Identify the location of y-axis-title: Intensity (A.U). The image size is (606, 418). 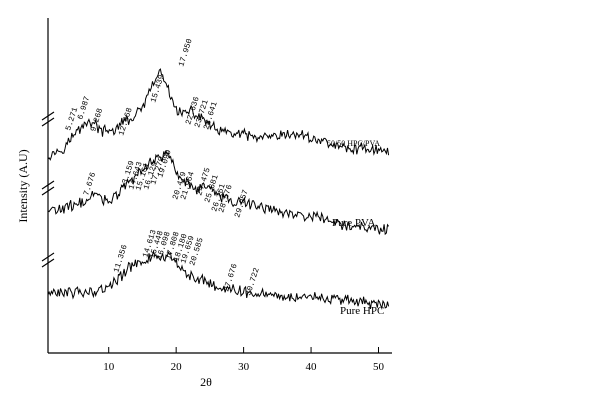
(23, 185).